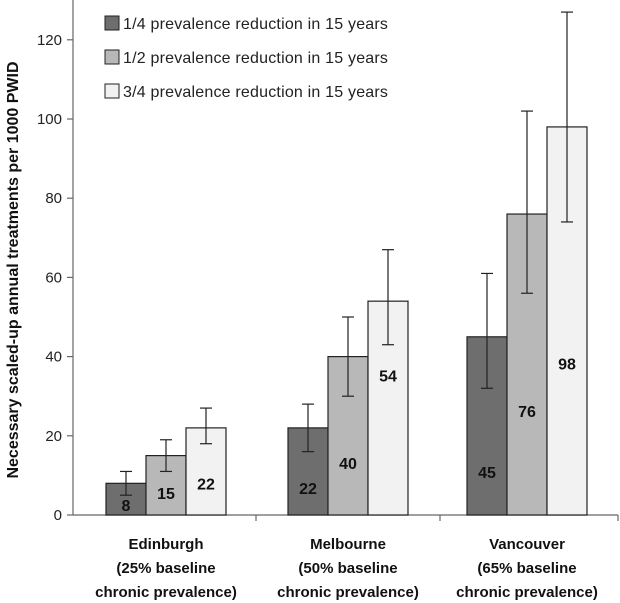 This screenshot has height=603, width=620. Describe the element at coordinates (49, 40) in the screenshot. I see `y-tick-label: 120` at that location.